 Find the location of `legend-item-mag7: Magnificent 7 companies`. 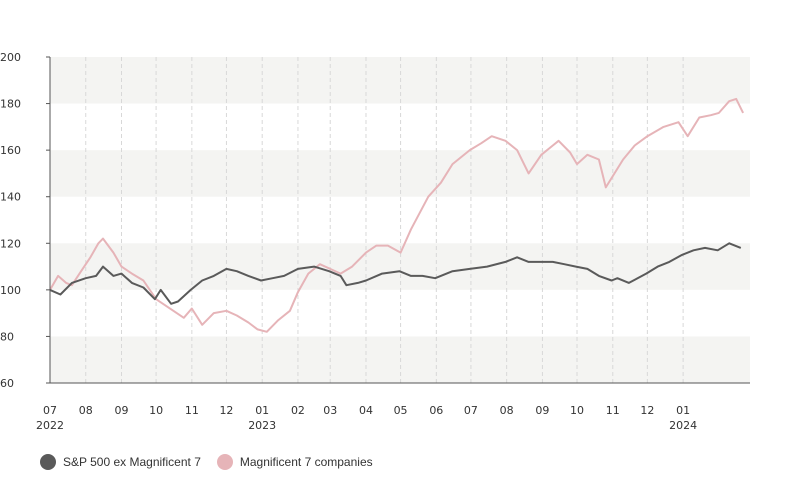

legend-item-mag7: Magnificent 7 companies is located at coordinates (294, 462).